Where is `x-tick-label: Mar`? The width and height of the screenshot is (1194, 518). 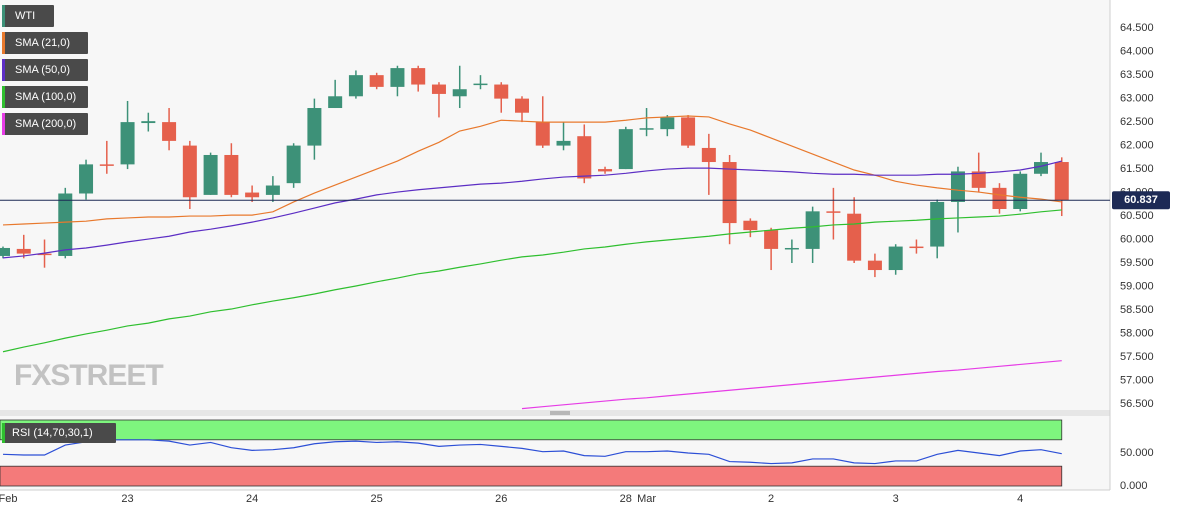
x-tick-label: Mar is located at coordinates (646, 499).